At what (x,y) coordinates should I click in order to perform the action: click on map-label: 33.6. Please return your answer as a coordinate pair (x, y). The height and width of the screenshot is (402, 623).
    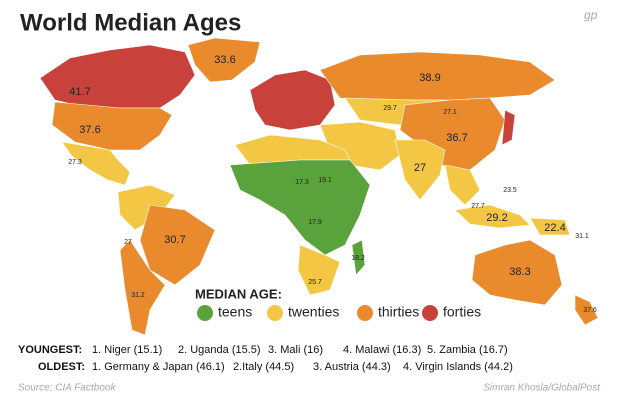
    Looking at the image, I should click on (224, 60).